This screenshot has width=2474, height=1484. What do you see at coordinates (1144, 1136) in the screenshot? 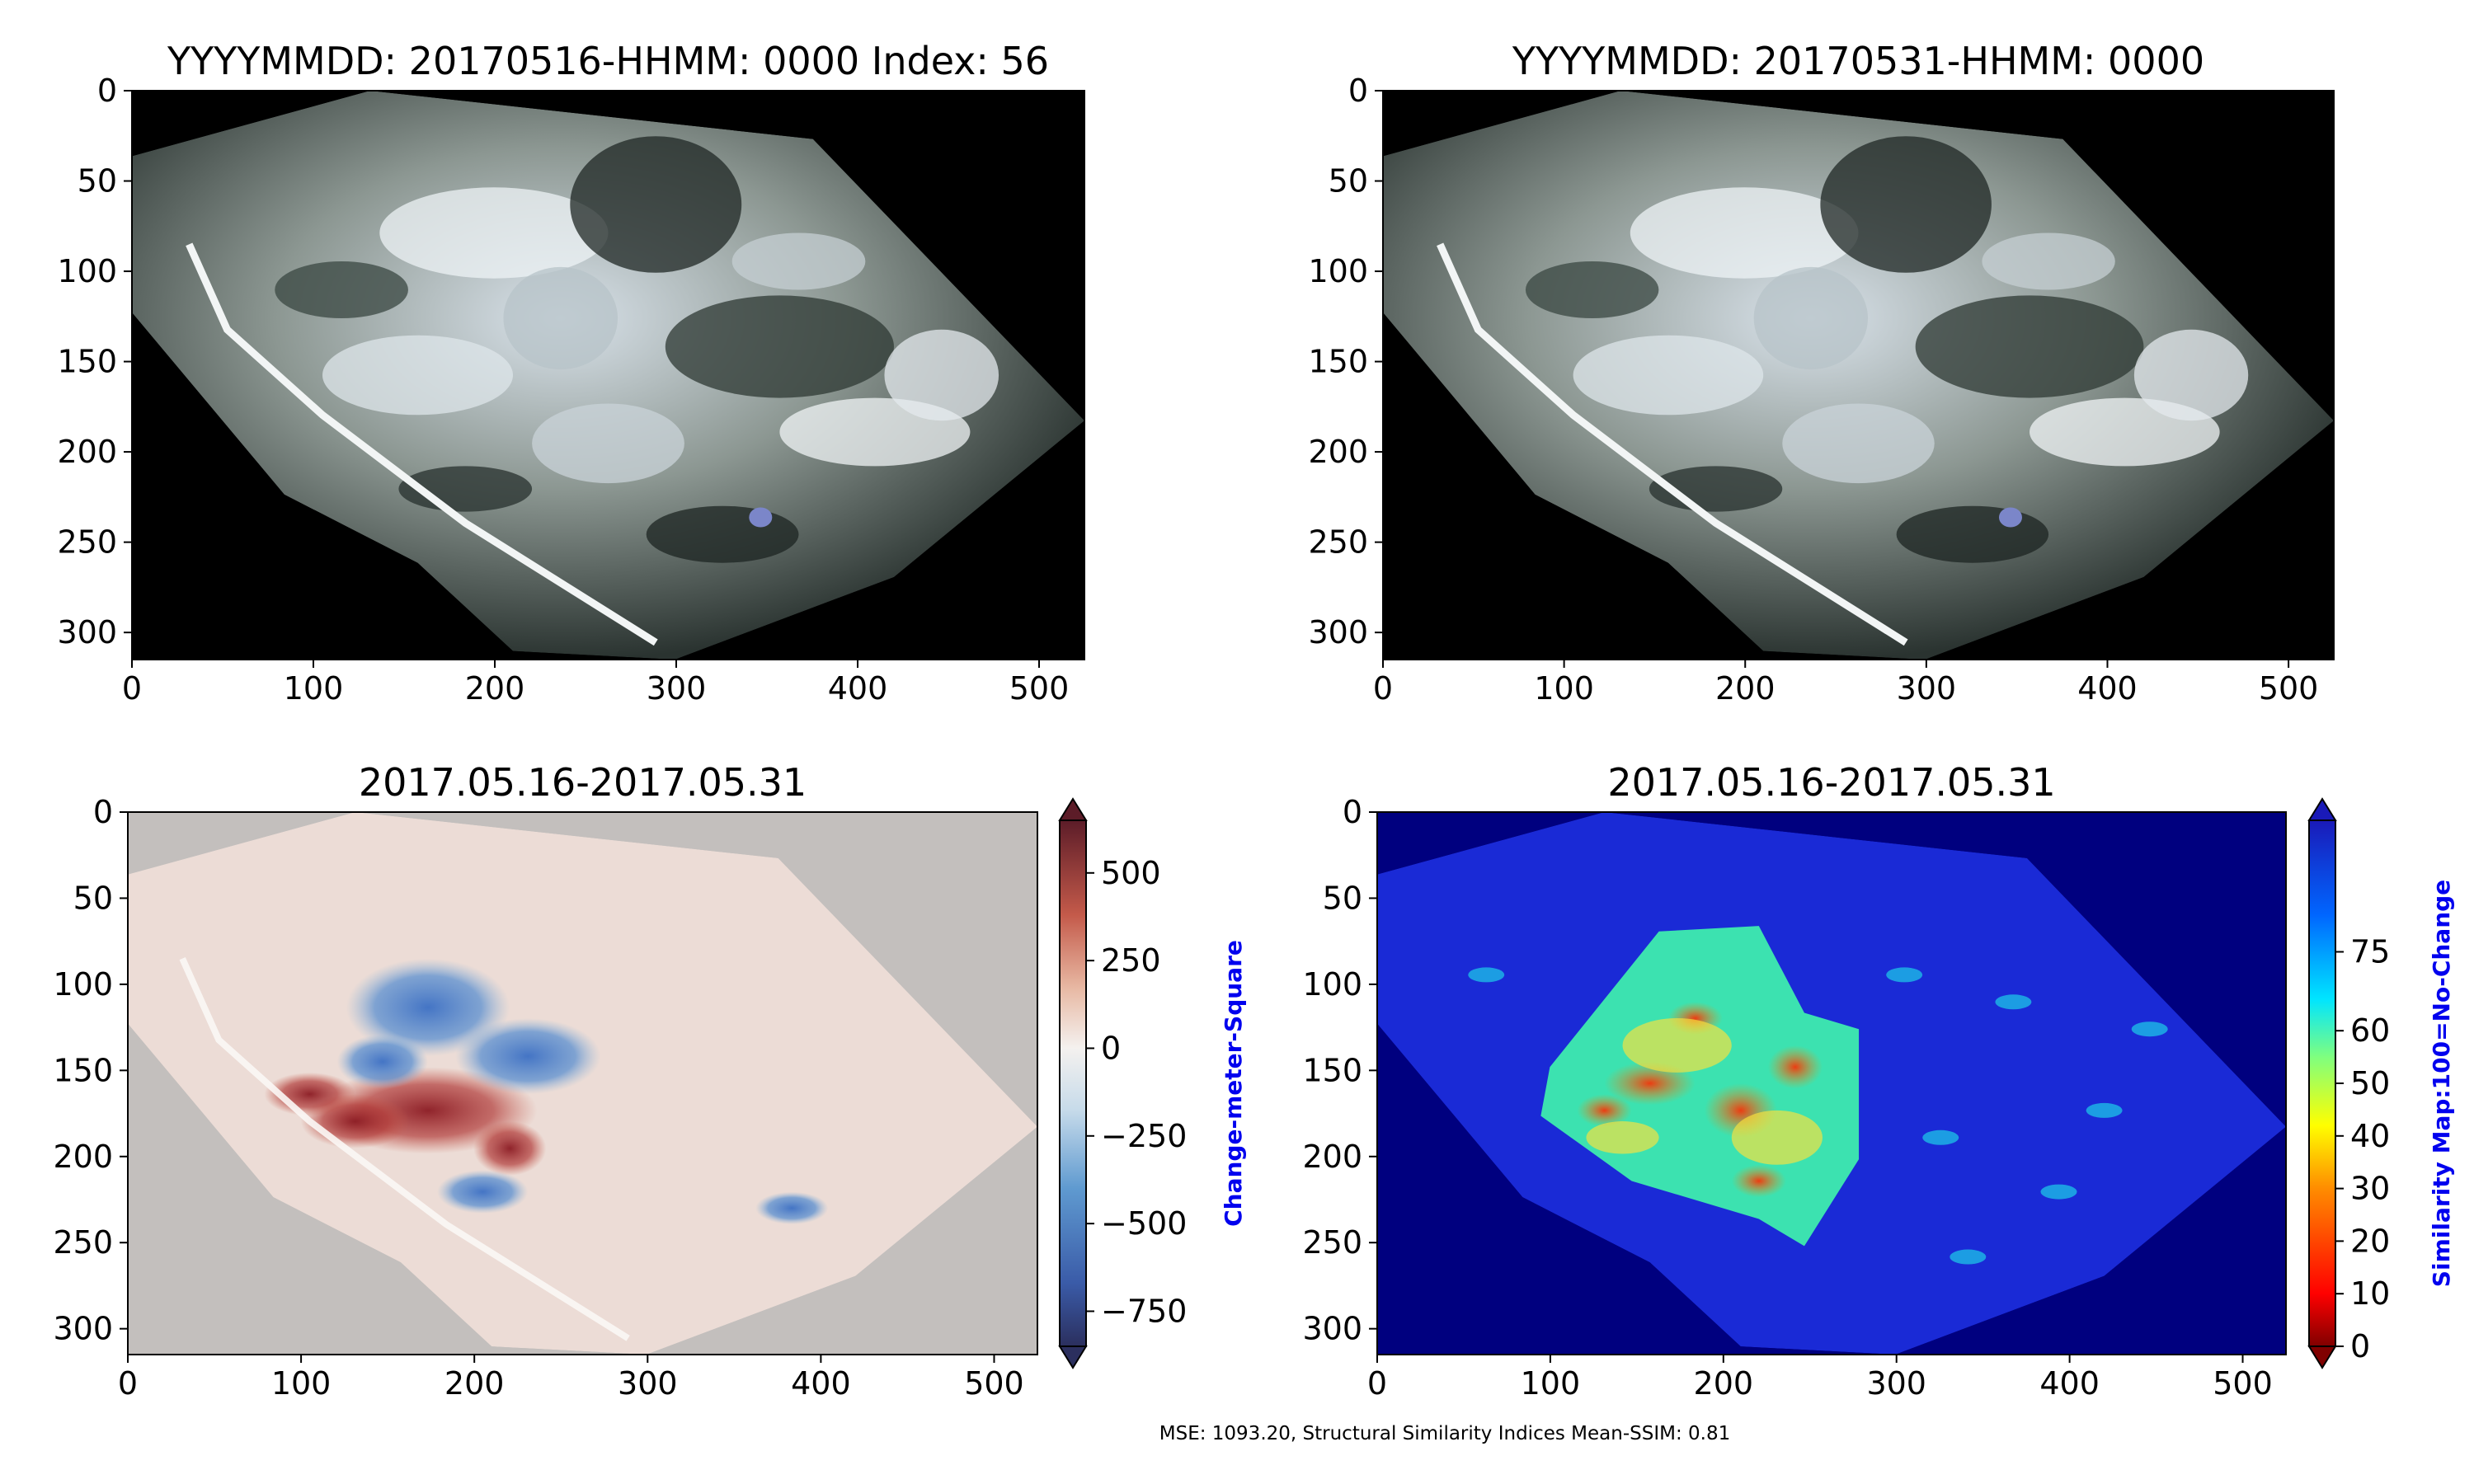
I see `colorbar-tick-label: −250` at bounding box center [1144, 1136].